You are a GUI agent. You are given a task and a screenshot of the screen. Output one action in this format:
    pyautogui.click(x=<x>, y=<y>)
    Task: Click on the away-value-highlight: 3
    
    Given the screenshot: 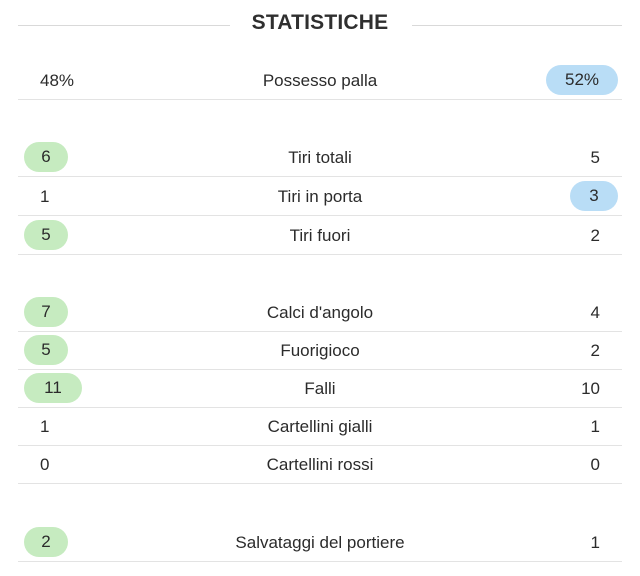 What is the action you would take?
    pyautogui.click(x=594, y=196)
    